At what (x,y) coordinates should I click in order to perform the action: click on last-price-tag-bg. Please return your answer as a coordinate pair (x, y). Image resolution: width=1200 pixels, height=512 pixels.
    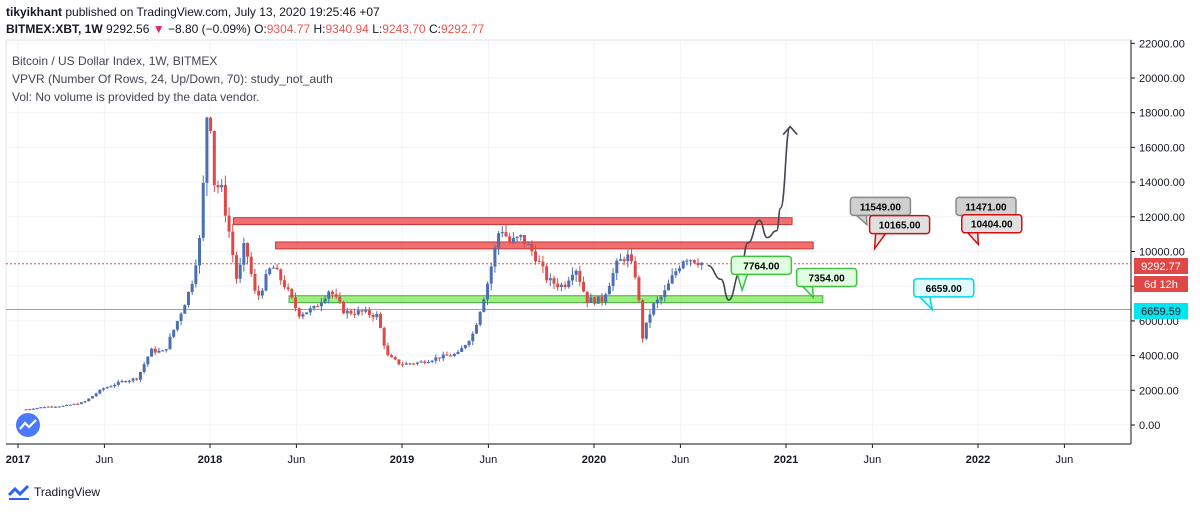
    Looking at the image, I should click on (1161, 266).